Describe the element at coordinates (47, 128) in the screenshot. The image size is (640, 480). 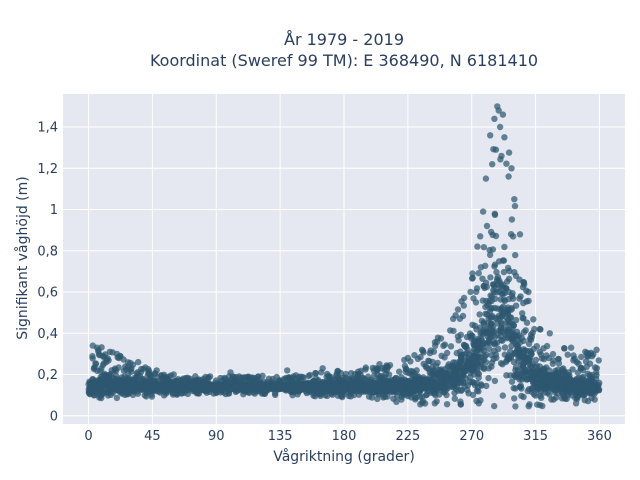
I see `y-tick-label: 1,4` at that location.